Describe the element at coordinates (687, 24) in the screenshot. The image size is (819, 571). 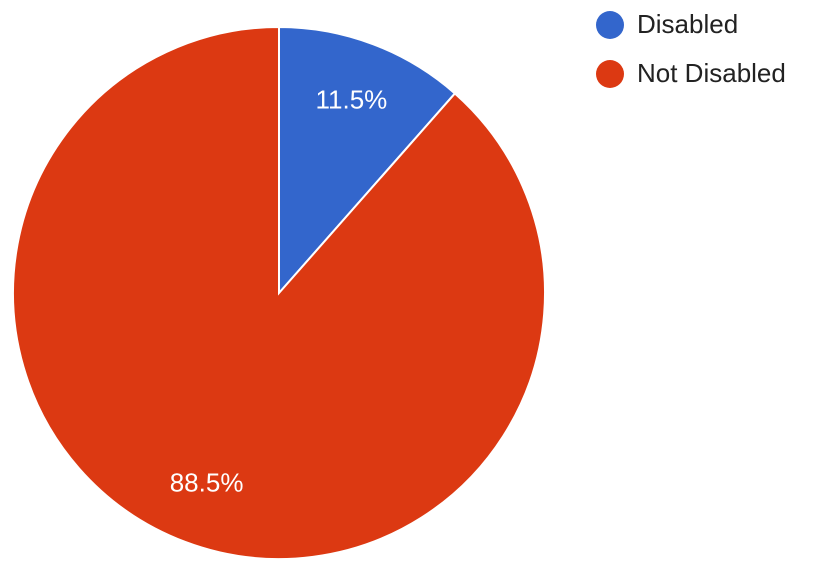
I see `legend-label: Disabled` at that location.